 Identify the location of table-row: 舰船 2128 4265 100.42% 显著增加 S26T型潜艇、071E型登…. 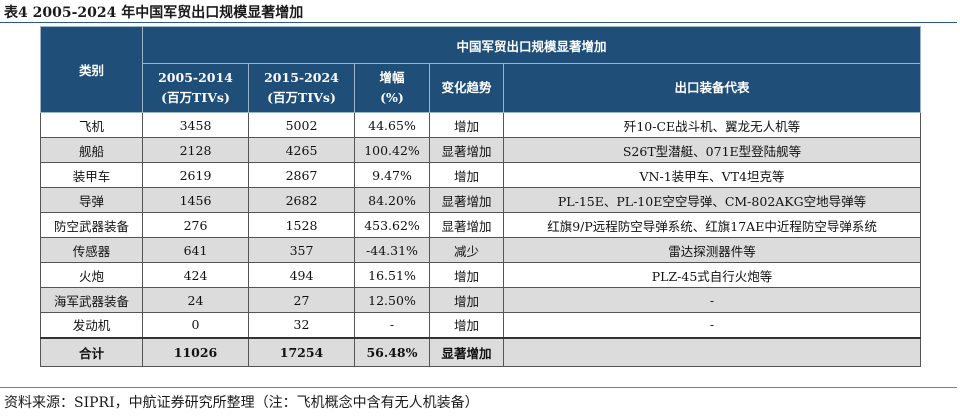
(481, 150).